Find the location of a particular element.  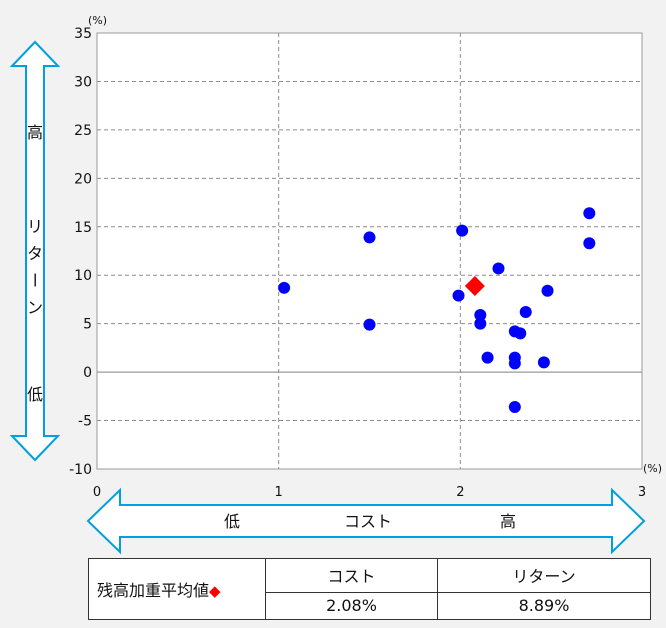

x-tick-label: 3 is located at coordinates (642, 492).